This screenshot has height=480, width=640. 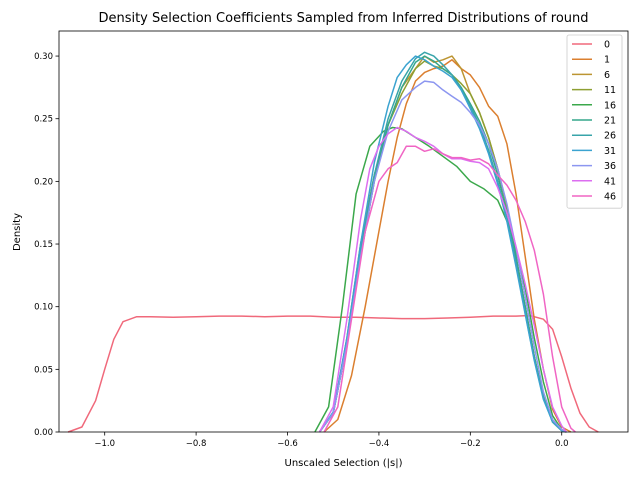 What do you see at coordinates (43, 433) in the screenshot?
I see `y-tick-label: 0.00` at bounding box center [43, 433].